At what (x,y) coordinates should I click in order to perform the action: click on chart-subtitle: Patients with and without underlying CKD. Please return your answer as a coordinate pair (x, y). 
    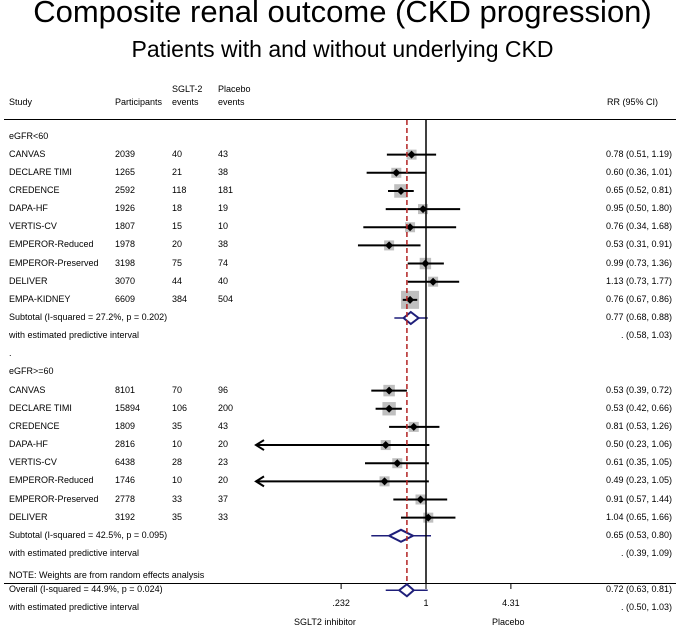
    Looking at the image, I should click on (342, 49).